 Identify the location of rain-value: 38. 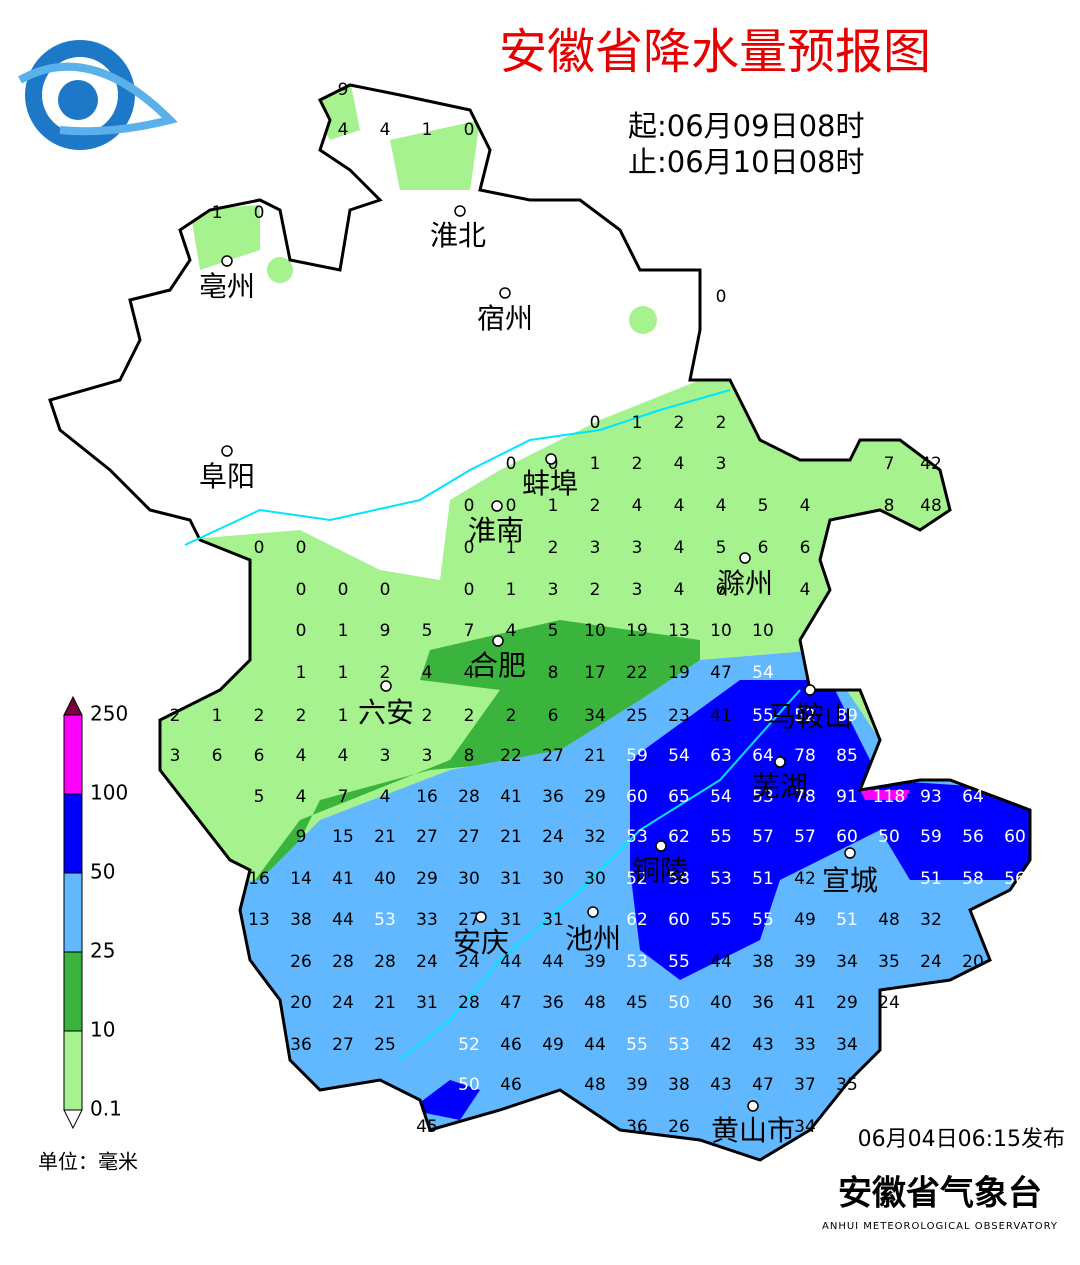
(763, 962).